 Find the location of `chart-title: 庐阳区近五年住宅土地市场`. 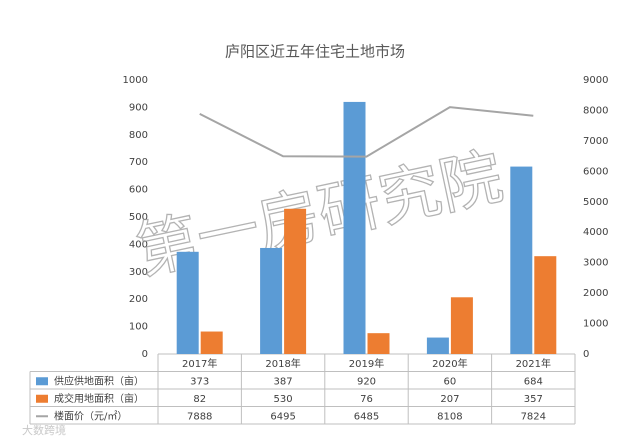

chart-title: 庐阳区近五年住宅土地市场 is located at coordinates (315, 52).